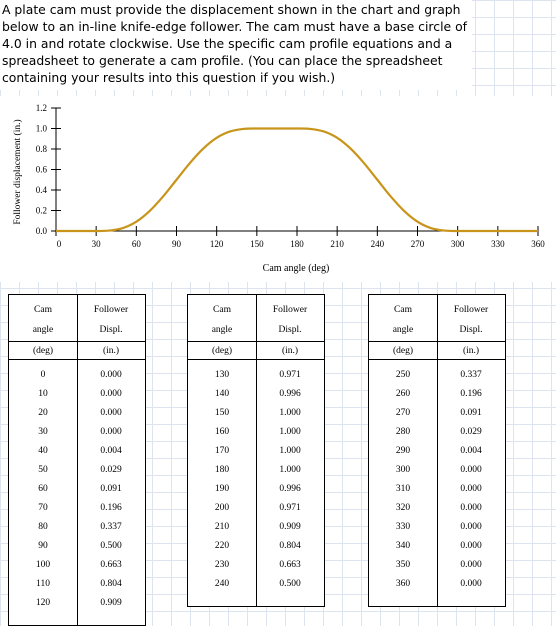  What do you see at coordinates (256, 545) in the screenshot?
I see `table-row: 220 0.804` at bounding box center [256, 545].